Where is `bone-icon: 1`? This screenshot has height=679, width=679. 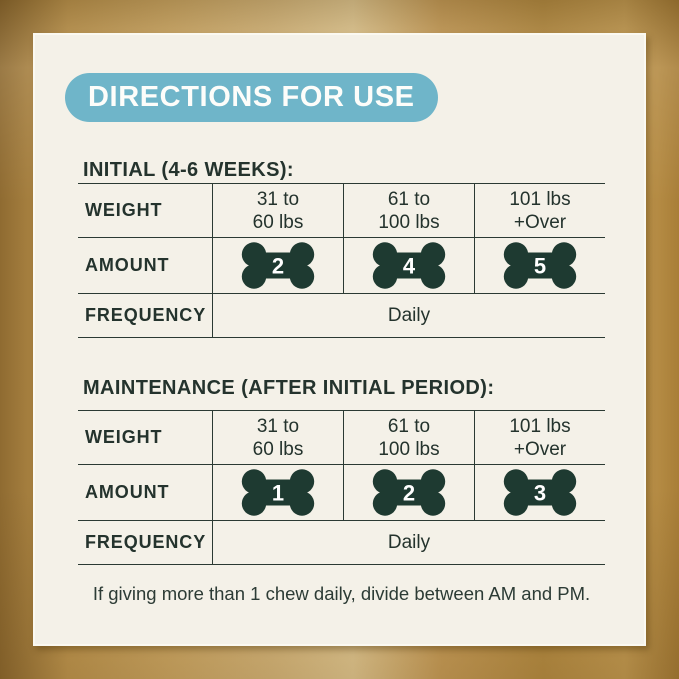 bone-icon: 1 is located at coordinates (278, 492).